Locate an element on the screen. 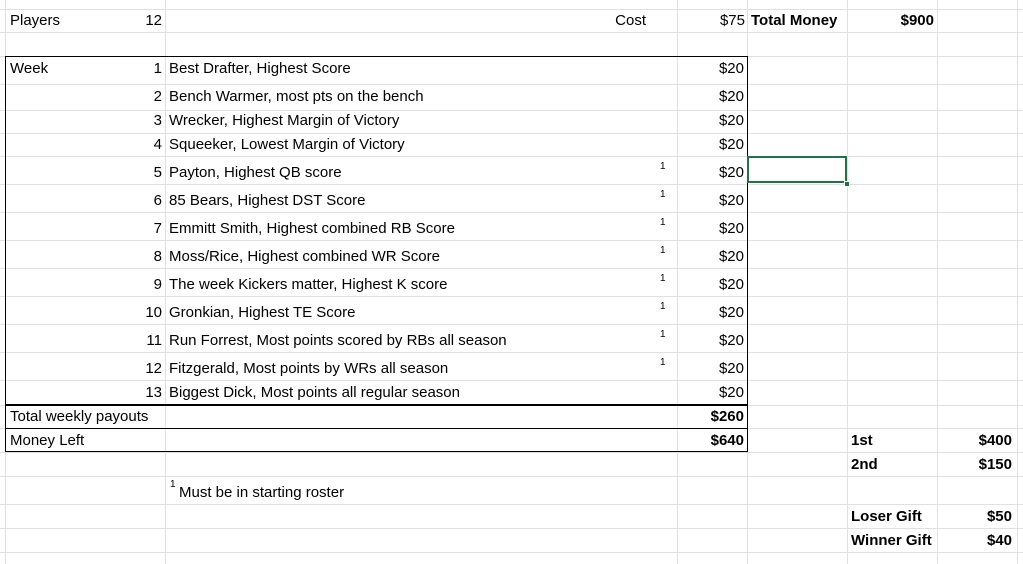 This screenshot has height=564, width=1023. week-award-description: Bench Warmer, most pts on the bench is located at coordinates (296, 96).